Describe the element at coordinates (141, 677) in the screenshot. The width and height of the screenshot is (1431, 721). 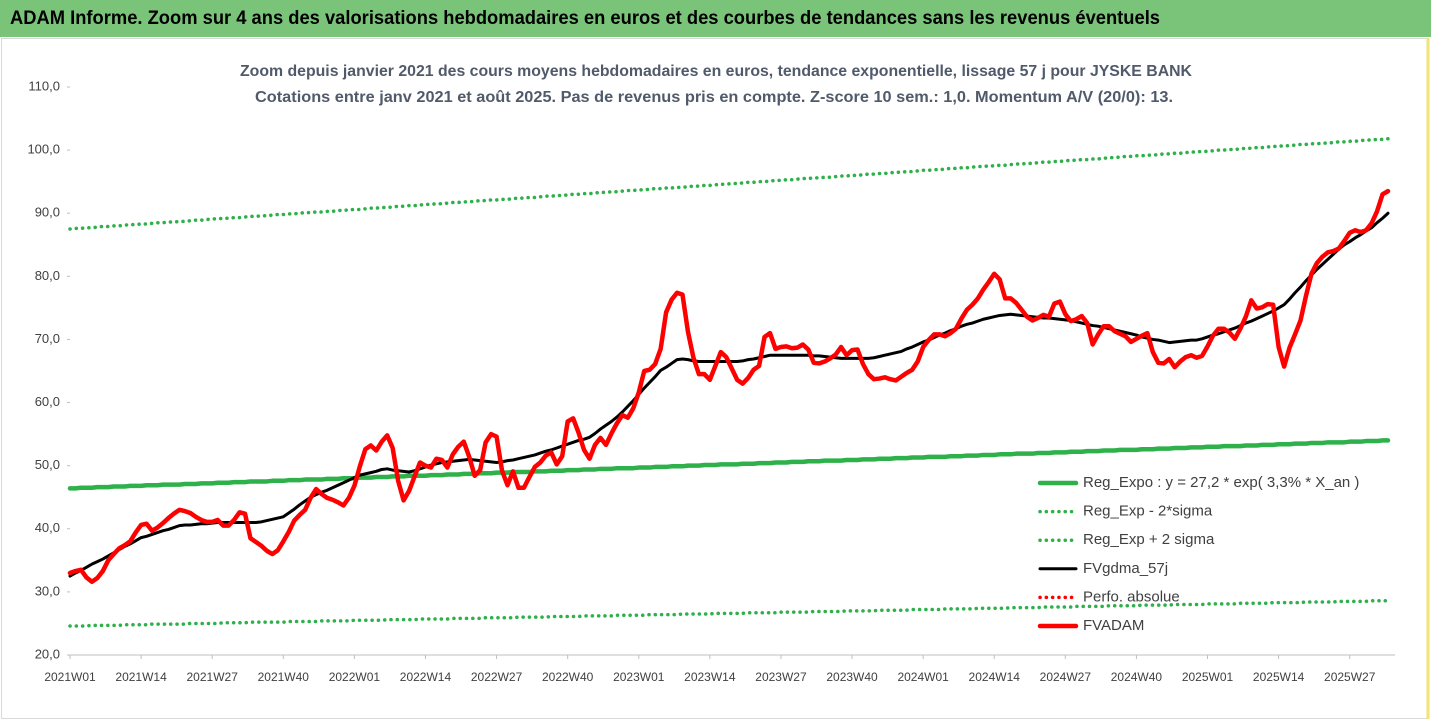
I see `x-tick-label: 2021W14` at that location.